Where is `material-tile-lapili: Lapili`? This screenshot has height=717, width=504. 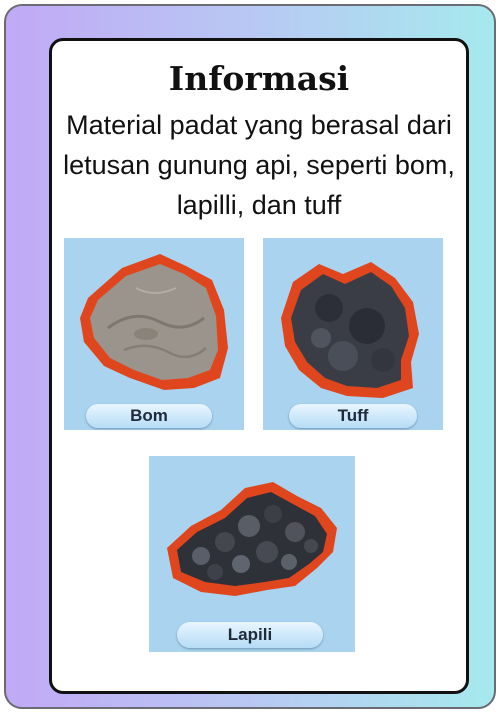 material-tile-lapili: Lapili is located at coordinates (252, 554).